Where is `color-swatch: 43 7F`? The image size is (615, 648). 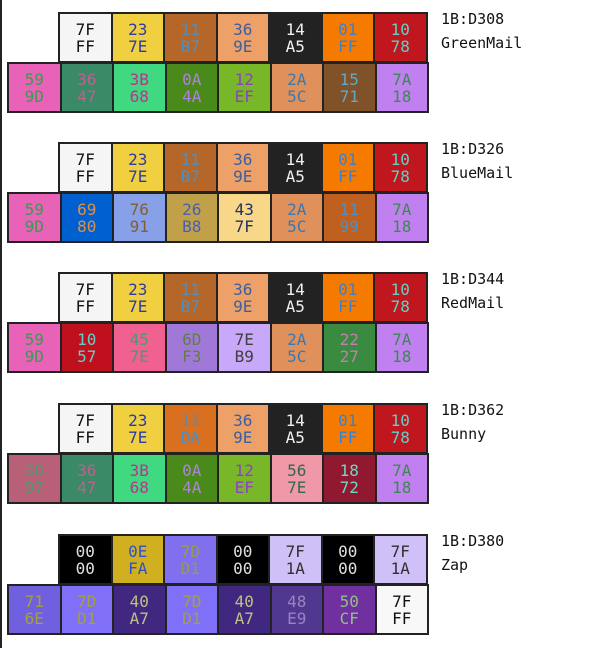 color-swatch: 43 7F is located at coordinates (244, 217).